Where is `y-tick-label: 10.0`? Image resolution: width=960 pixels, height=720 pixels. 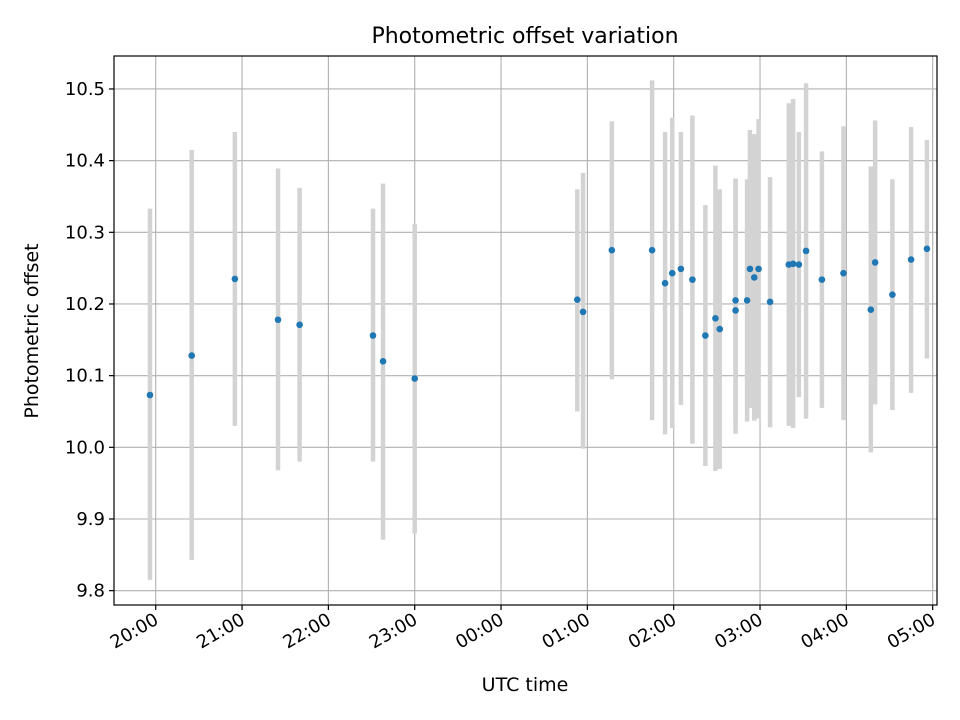
y-tick-label: 10.0 is located at coordinates (85, 447).